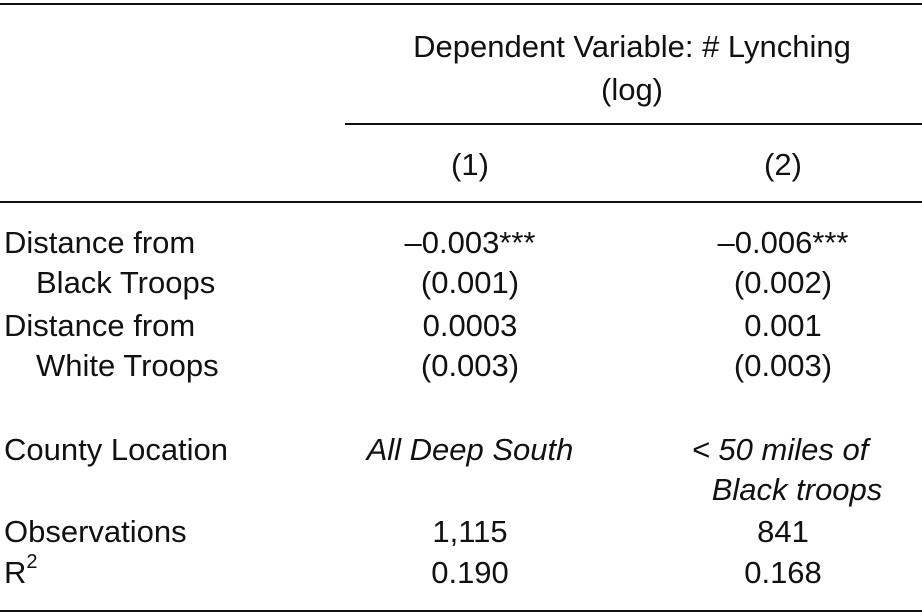 This screenshot has width=922, height=616. What do you see at coordinates (470, 325) in the screenshot?
I see `cell: 0.0003` at bounding box center [470, 325].